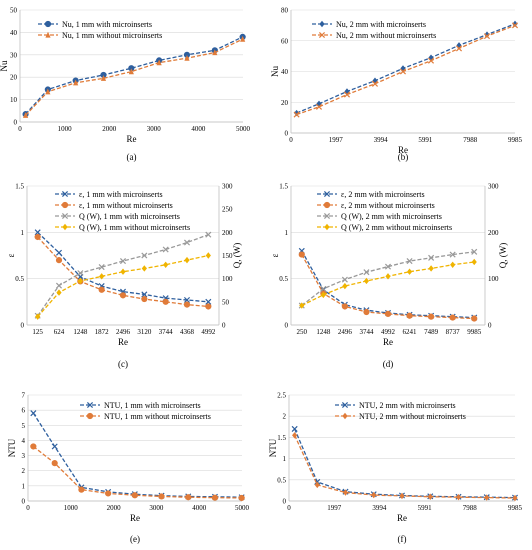  What do you see at coordinates (24, 456) in the screenshot?
I see `y-tick-label: 3` at bounding box center [24, 456].